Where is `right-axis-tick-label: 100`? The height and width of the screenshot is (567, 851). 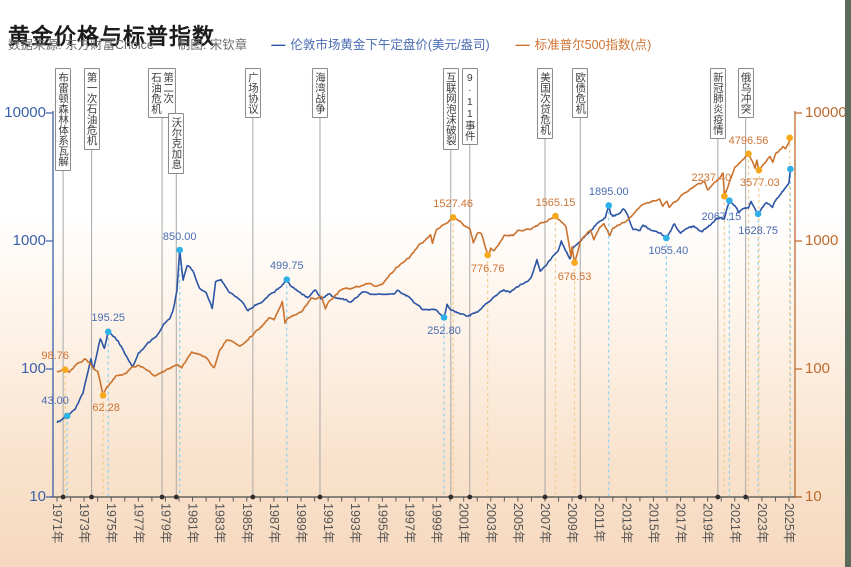 right-axis-tick-label: 100 is located at coordinates (818, 368).